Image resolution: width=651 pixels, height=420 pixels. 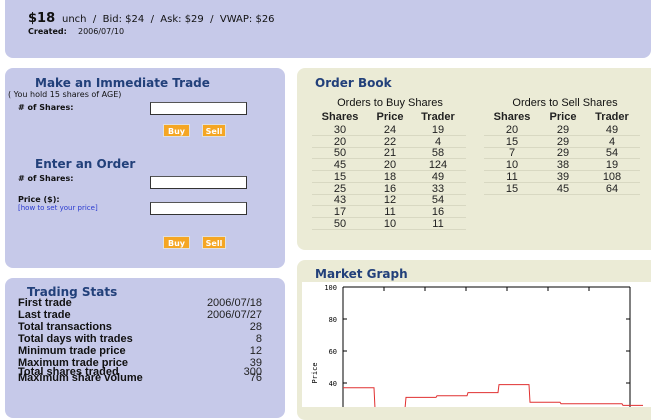 I want to click on stat-value: 12, so click(x=255, y=351).